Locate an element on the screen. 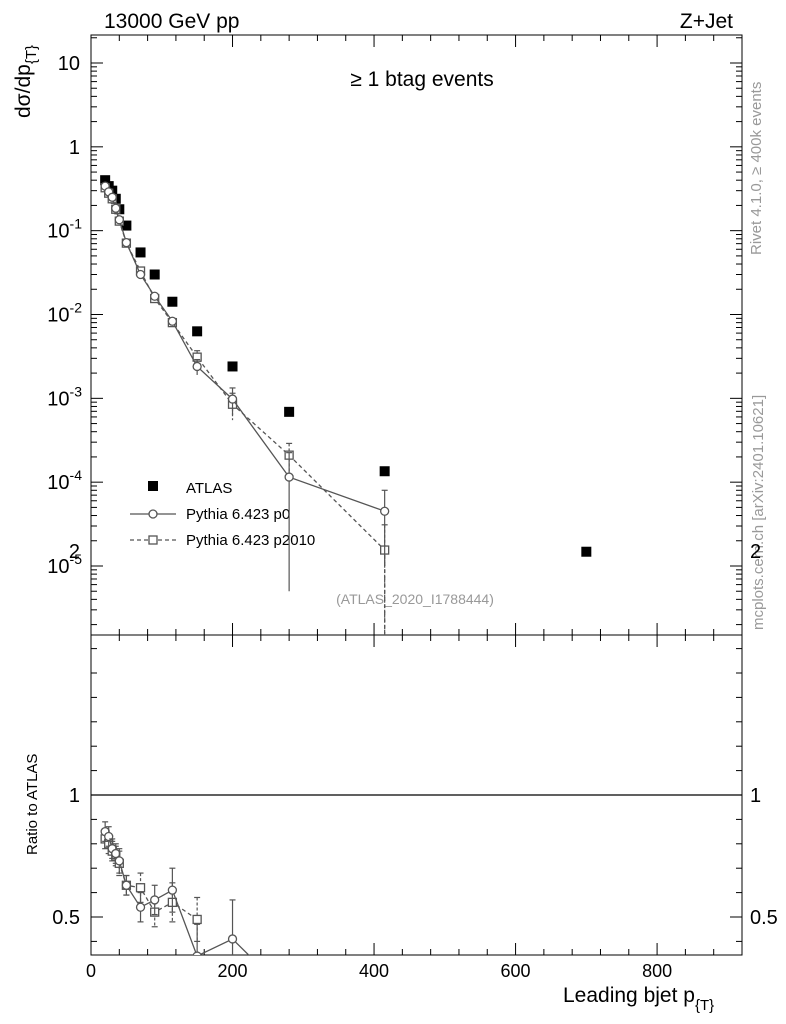 This screenshot has height=1024, width=786. x-tick-label: 0 is located at coordinates (91, 971).